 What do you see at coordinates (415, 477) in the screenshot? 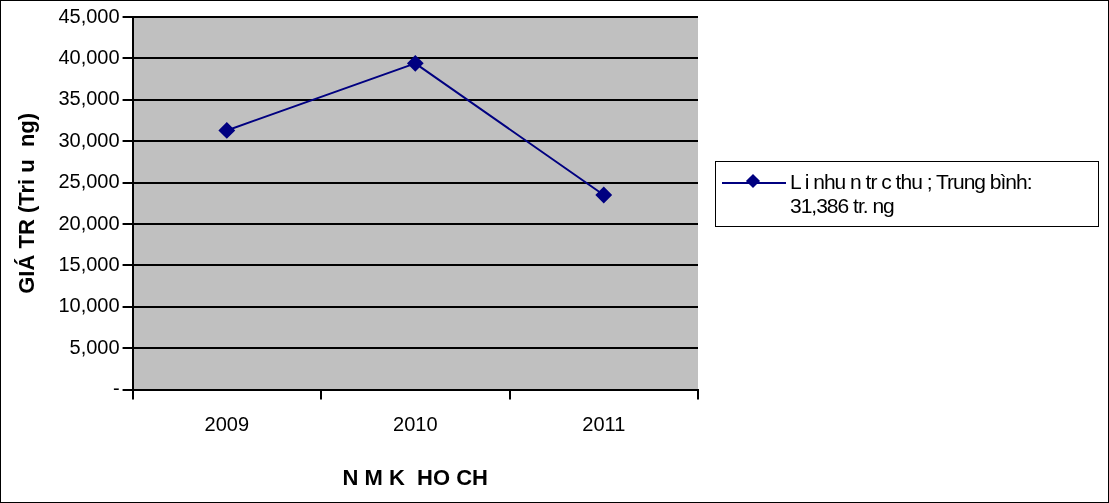
I see `x-axis-title: N M K HO CH` at bounding box center [415, 477].